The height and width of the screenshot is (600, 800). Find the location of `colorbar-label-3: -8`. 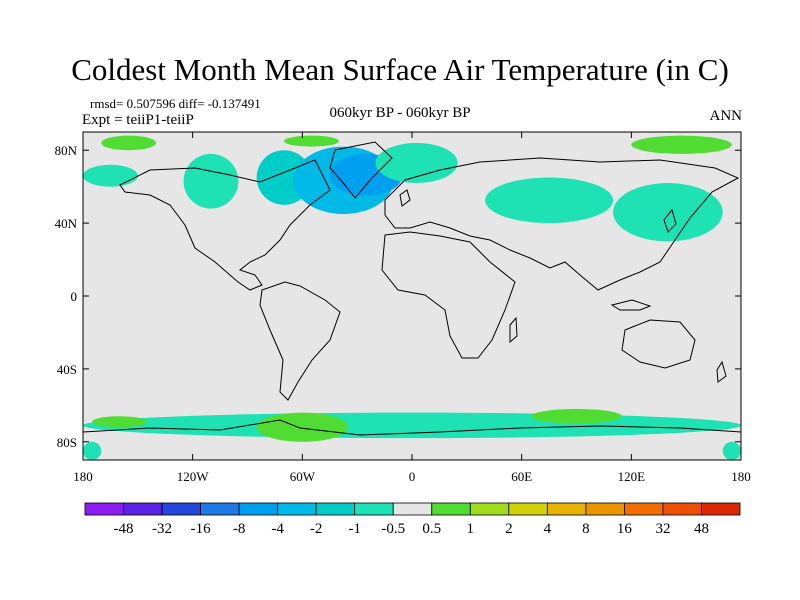

colorbar-label-3: -8 is located at coordinates (239, 529).